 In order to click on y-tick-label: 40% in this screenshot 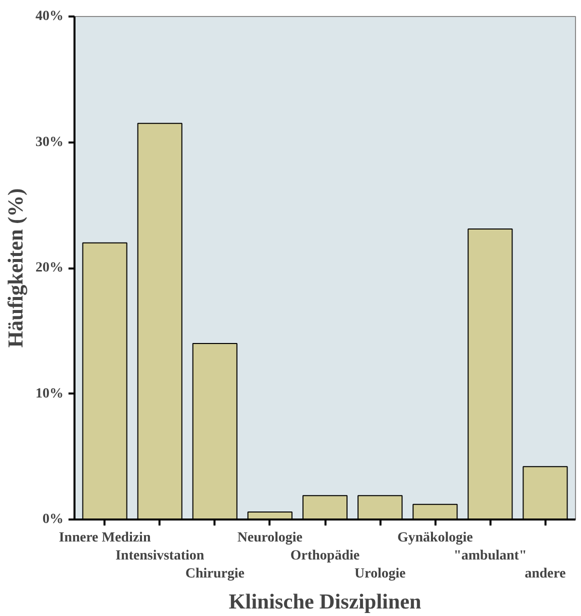, I will do `click(50, 16)`.